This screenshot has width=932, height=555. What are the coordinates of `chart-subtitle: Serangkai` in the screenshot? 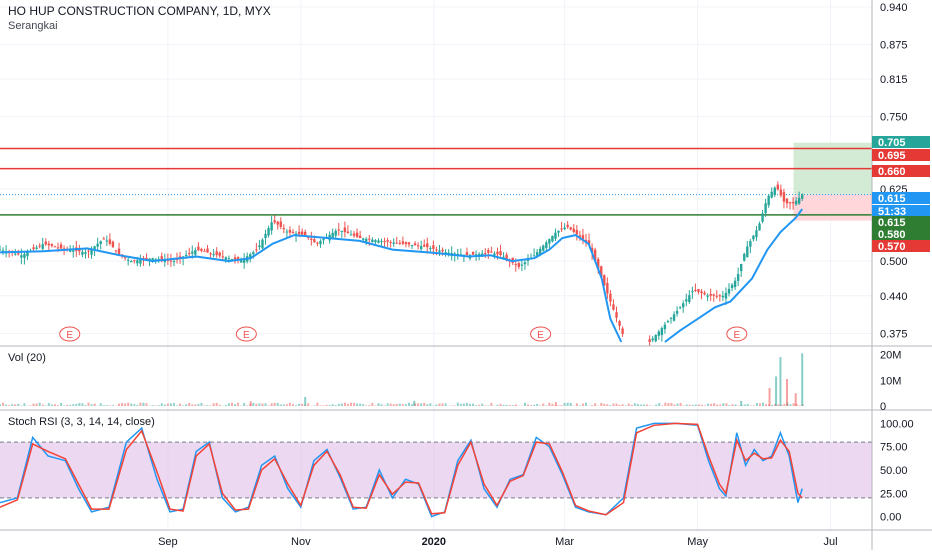 It's located at (33, 26).